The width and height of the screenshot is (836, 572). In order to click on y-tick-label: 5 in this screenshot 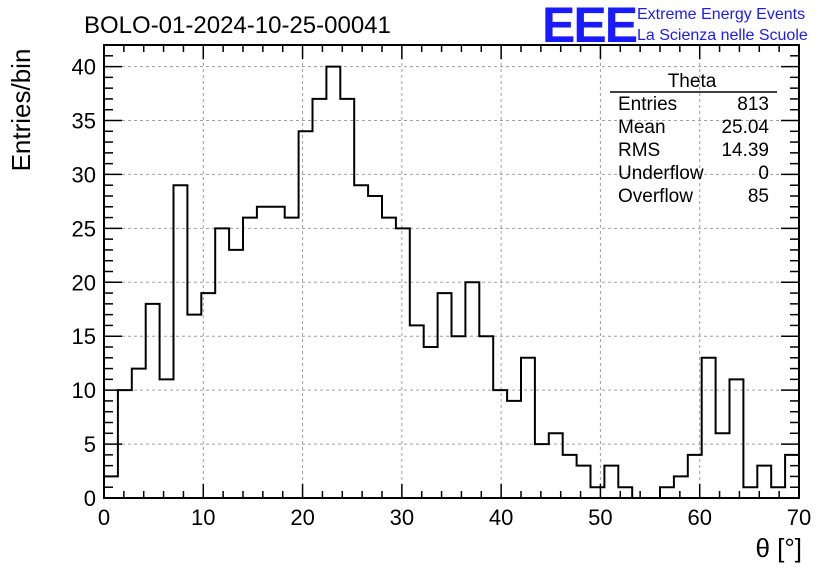, I will do `click(90, 444)`.